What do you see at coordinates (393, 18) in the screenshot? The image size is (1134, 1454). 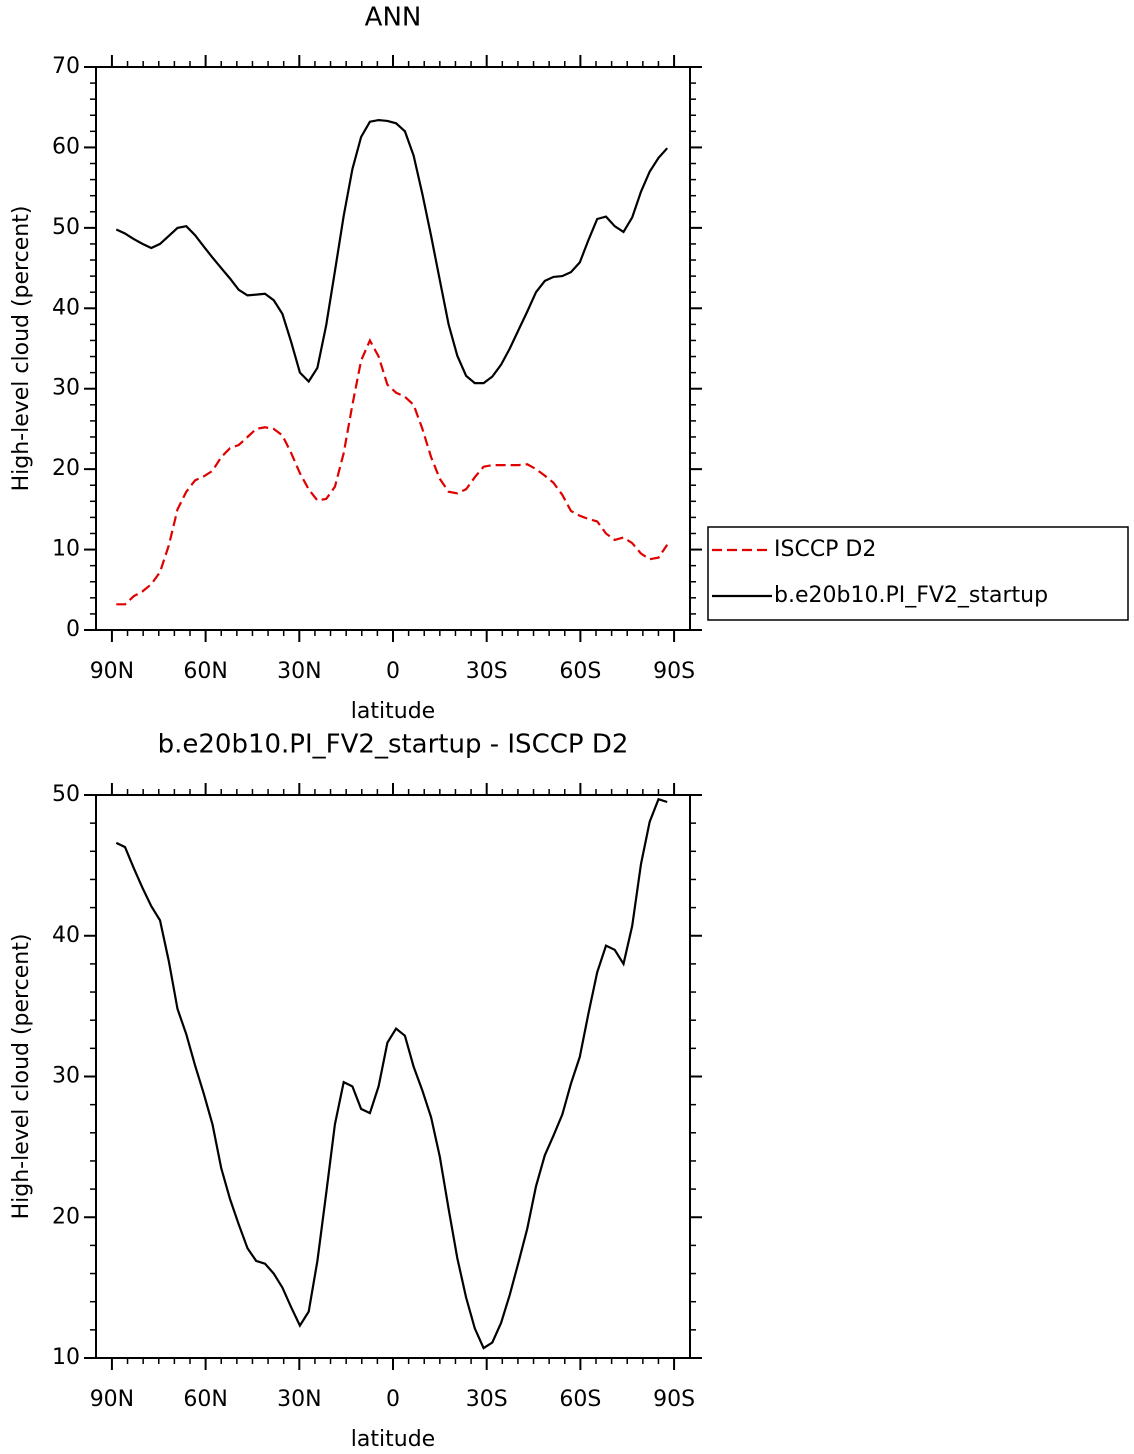 I see `chart-title: ANN` at bounding box center [393, 18].